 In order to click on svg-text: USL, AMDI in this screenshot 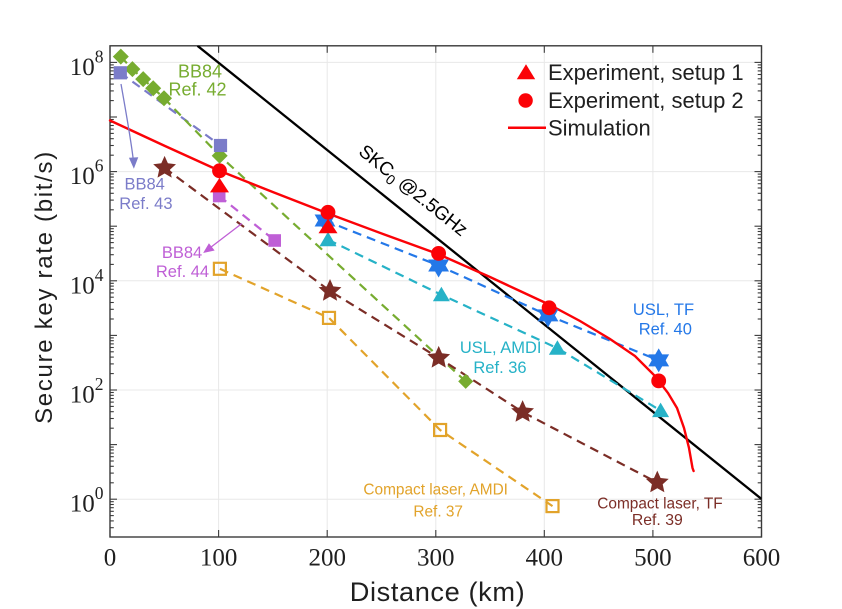, I will do `click(501, 348)`.